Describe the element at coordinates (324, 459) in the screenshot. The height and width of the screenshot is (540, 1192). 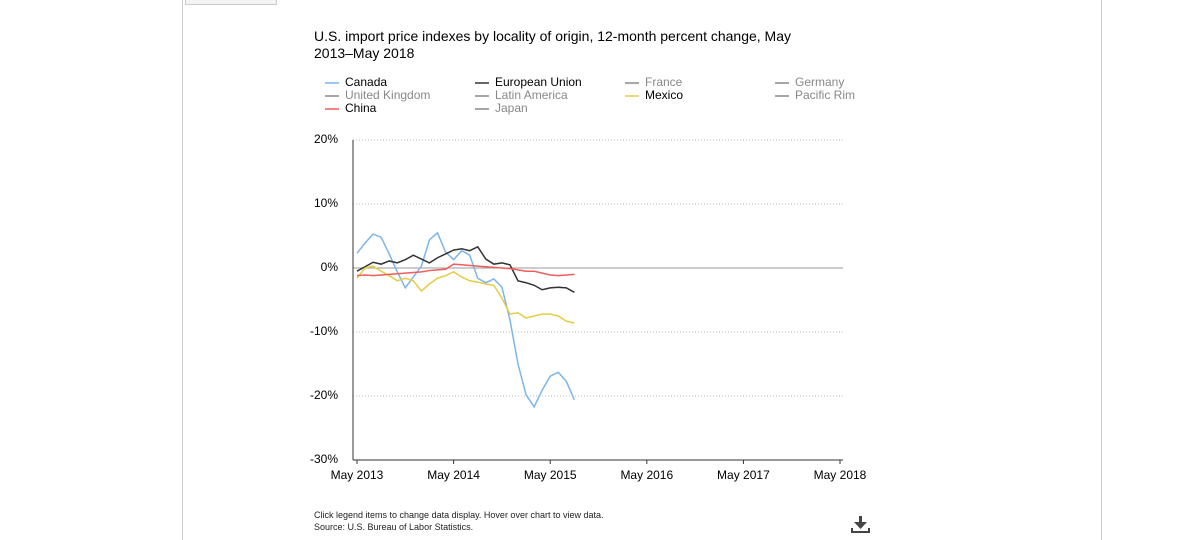
I see `y-tick-label: -30%` at that location.